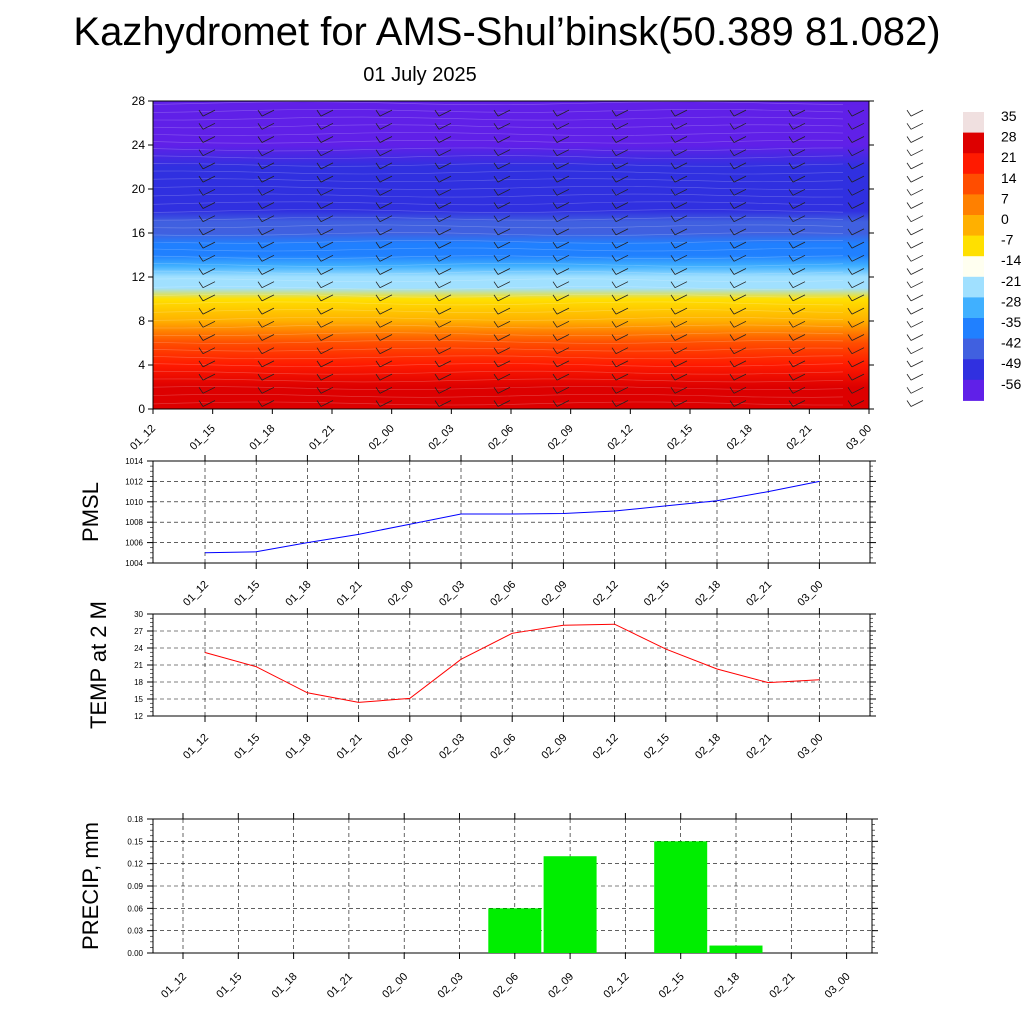  What do you see at coordinates (1011, 384) in the screenshot?
I see `colorbar-label: -56` at bounding box center [1011, 384].